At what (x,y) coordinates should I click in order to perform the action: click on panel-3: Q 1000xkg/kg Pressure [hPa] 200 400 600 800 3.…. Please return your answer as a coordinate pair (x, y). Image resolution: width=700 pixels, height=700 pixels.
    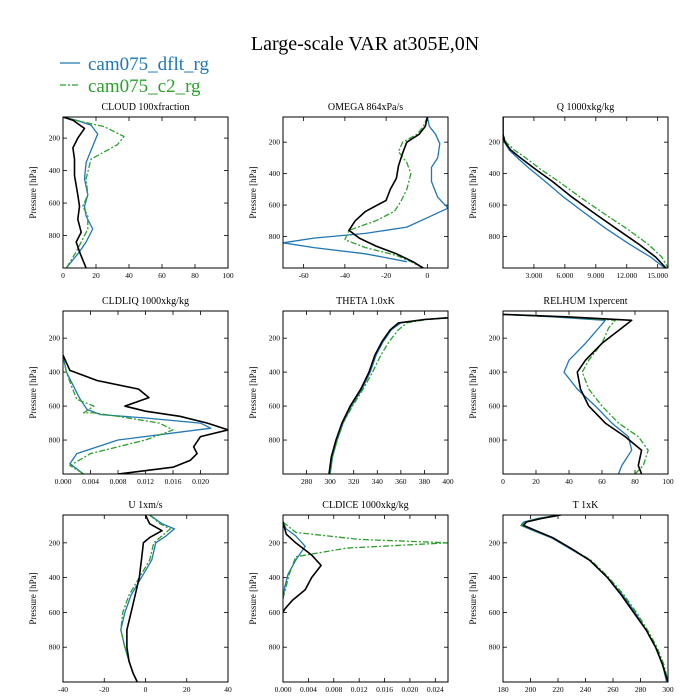
    Looking at the image, I should click on (568, 191).